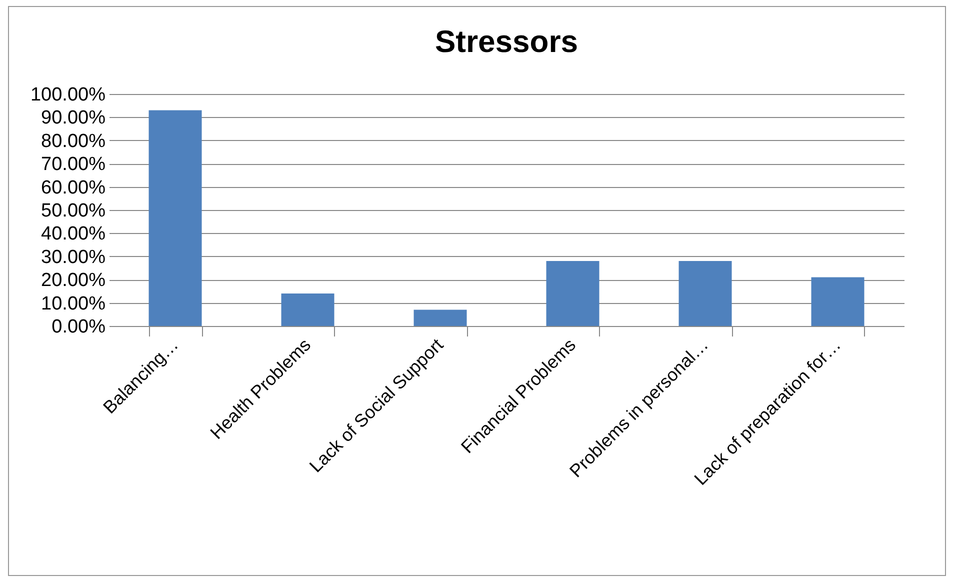  Describe the element at coordinates (73, 118) in the screenshot. I see `y-tick-label: 90.00%` at that location.